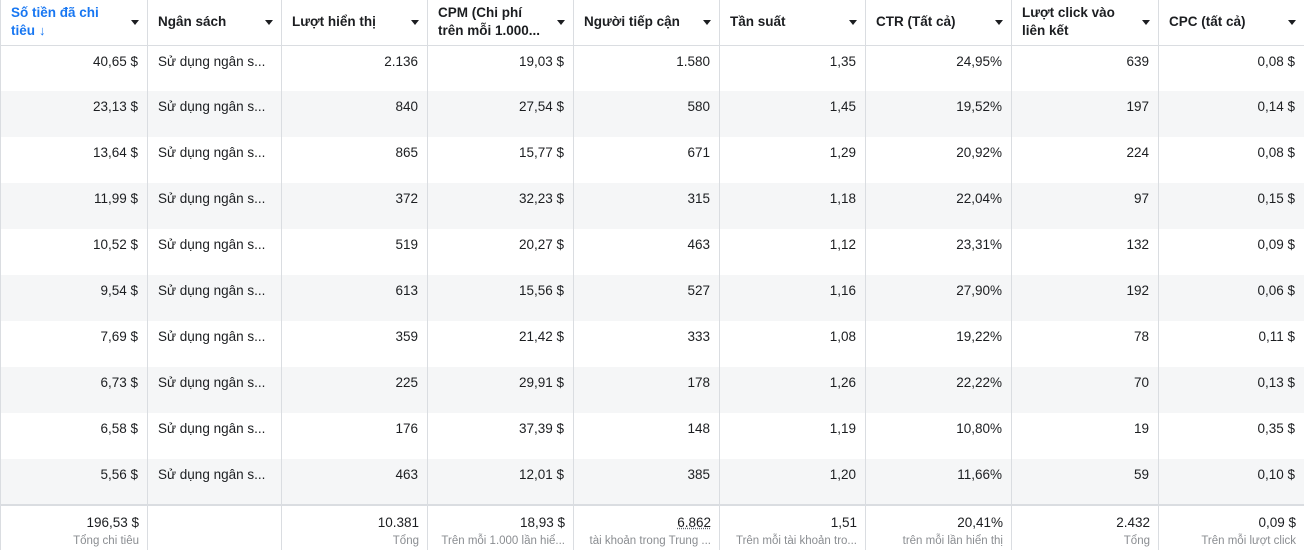 Image resolution: width=1304 pixels, height=550 pixels. I want to click on impressions-cell: 613, so click(355, 298).